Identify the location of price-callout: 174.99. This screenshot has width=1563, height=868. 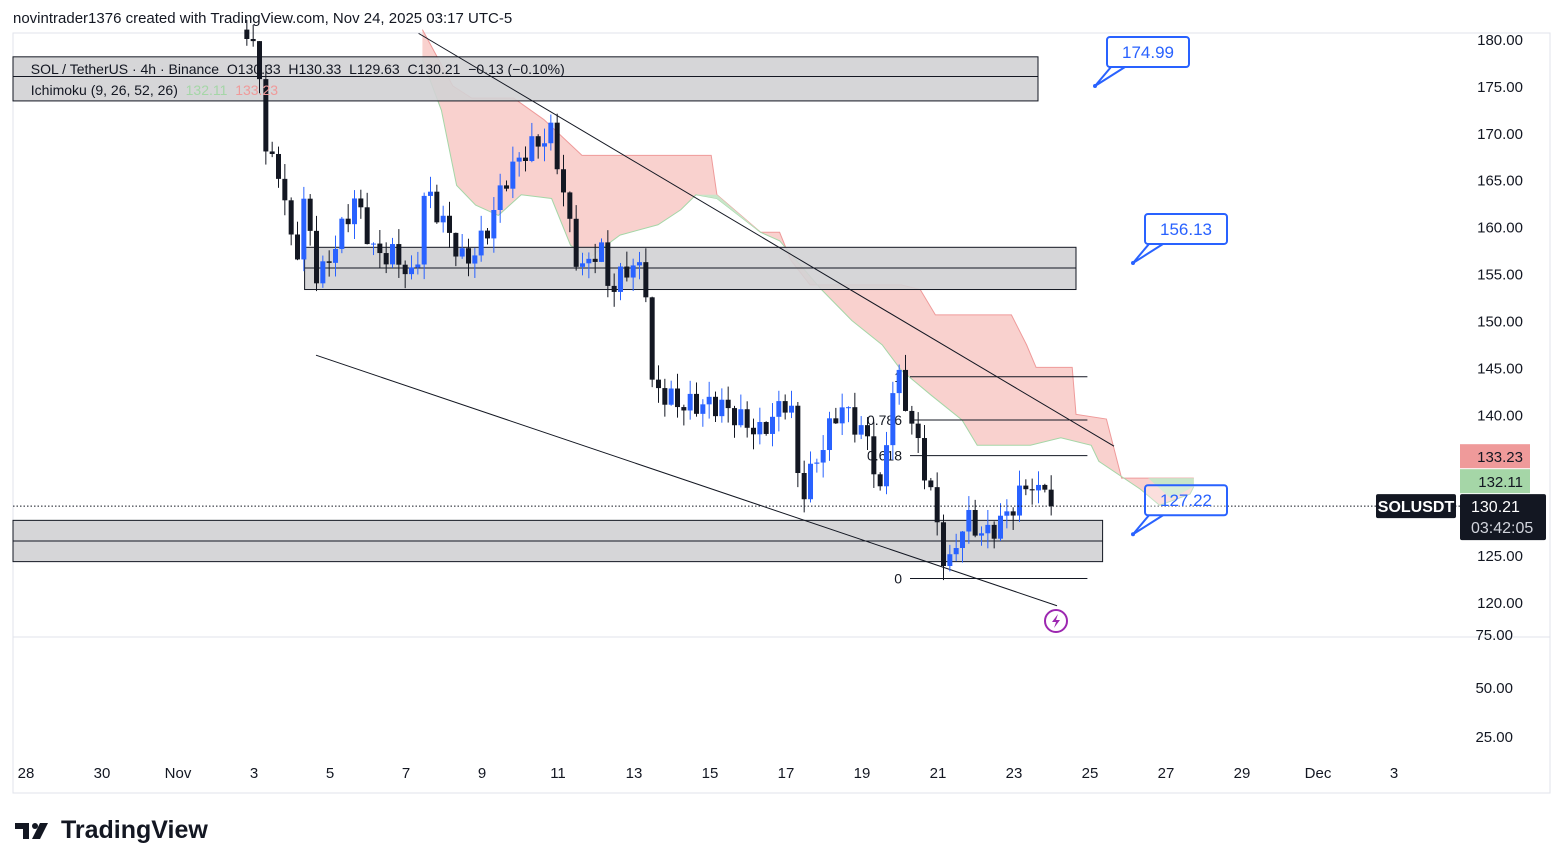
(1141, 62).